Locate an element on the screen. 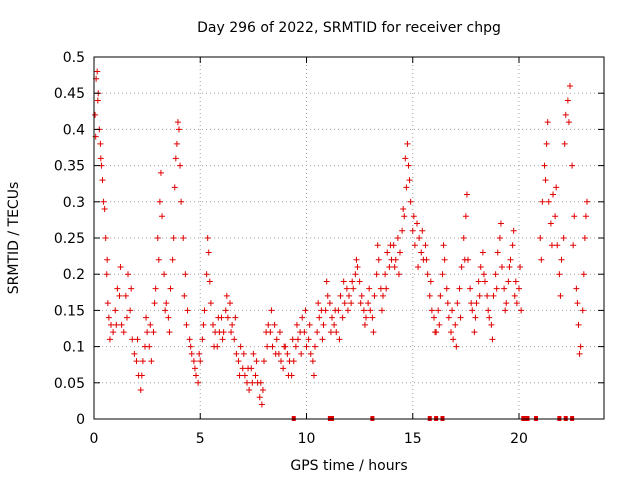 The height and width of the screenshot is (480, 640). x-tick-label: 5 is located at coordinates (200, 439).